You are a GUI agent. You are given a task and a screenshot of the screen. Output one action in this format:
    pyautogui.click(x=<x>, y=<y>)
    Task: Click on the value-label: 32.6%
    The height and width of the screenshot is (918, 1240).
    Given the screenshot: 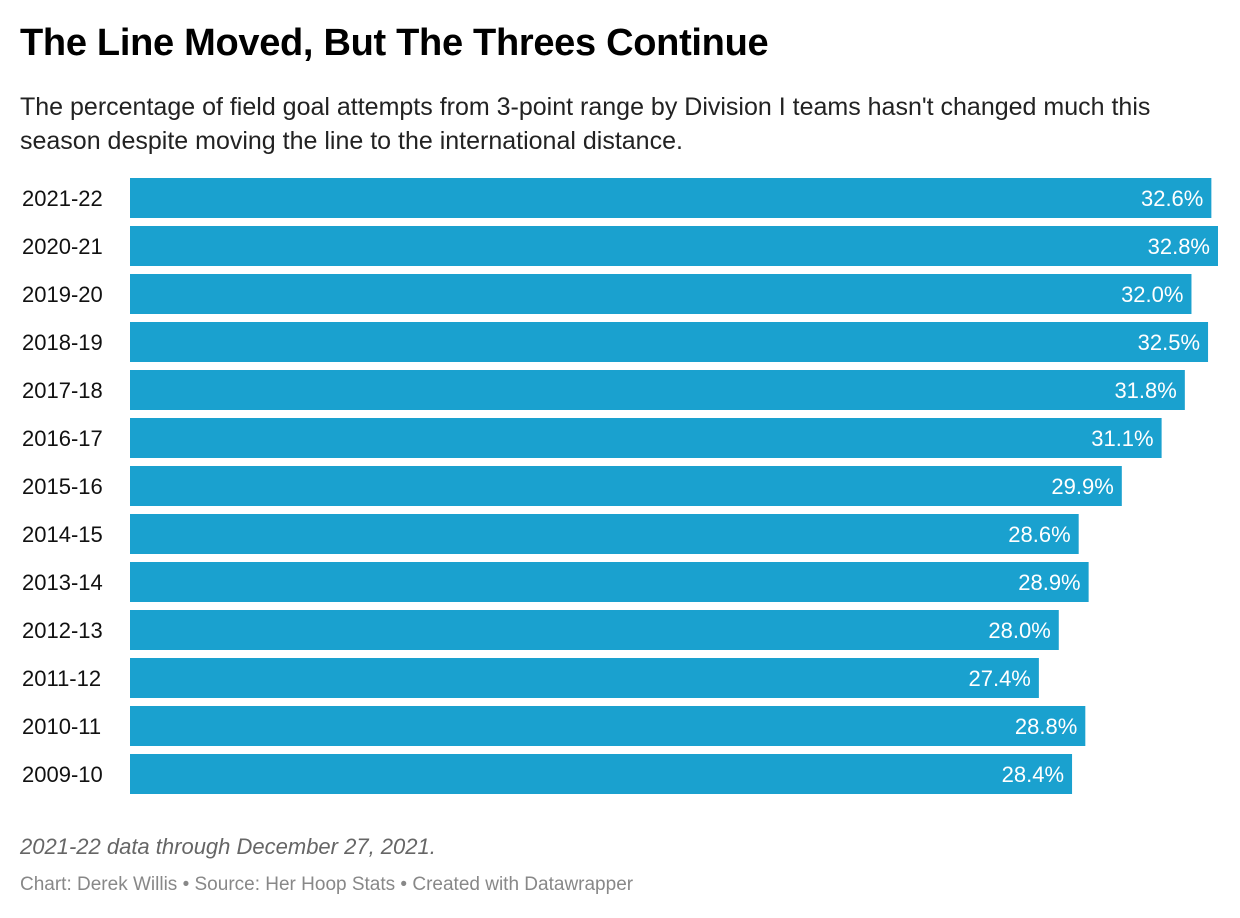 What is the action you would take?
    pyautogui.click(x=1172, y=198)
    